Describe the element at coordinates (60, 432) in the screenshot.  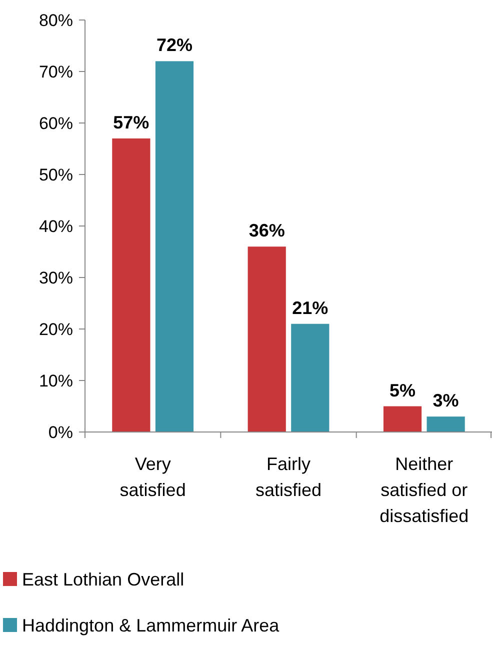
I see `y-tick-label: 0%` at that location.